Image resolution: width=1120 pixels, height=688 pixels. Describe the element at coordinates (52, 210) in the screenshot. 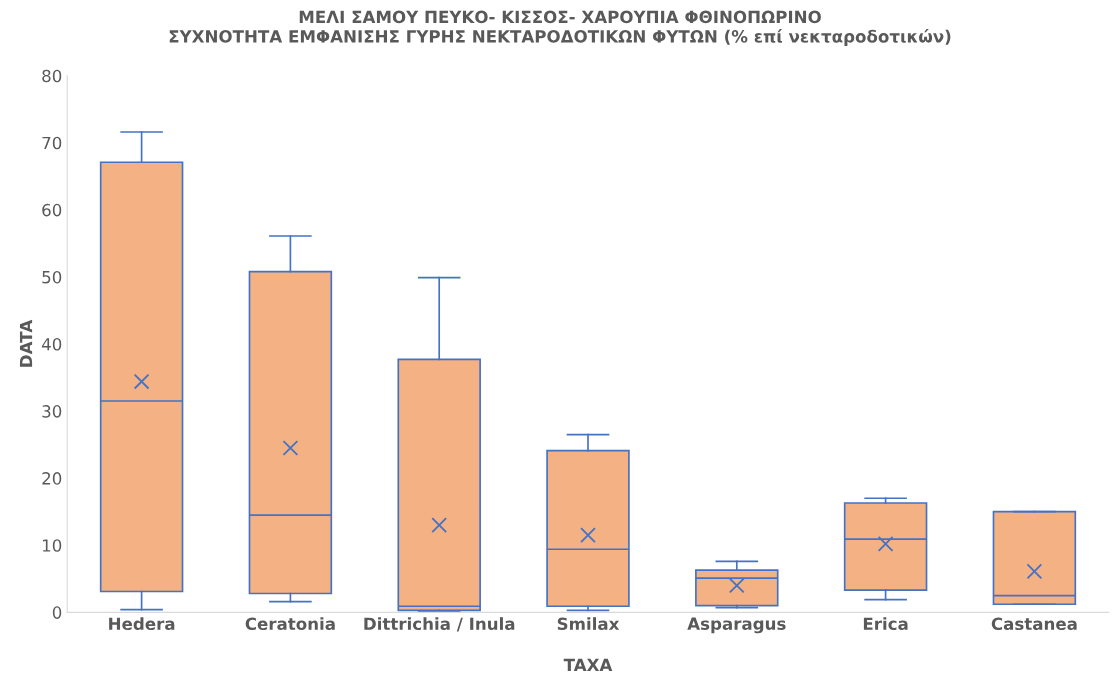

I see `y-tick-label: 60` at that location.